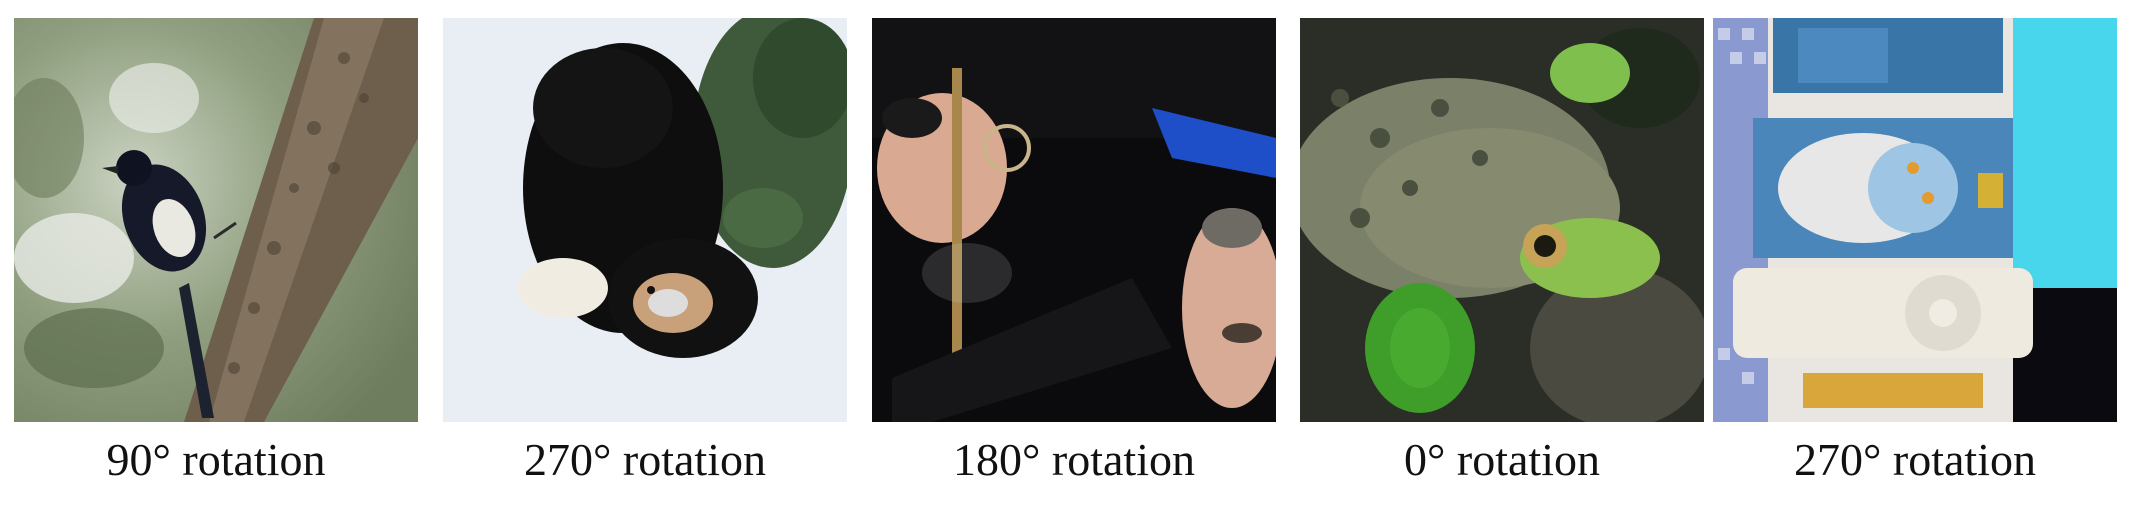 The height and width of the screenshot is (510, 2132). Describe the element at coordinates (216, 459) in the screenshot. I see `caption-panel-1: 90° rotation` at that location.